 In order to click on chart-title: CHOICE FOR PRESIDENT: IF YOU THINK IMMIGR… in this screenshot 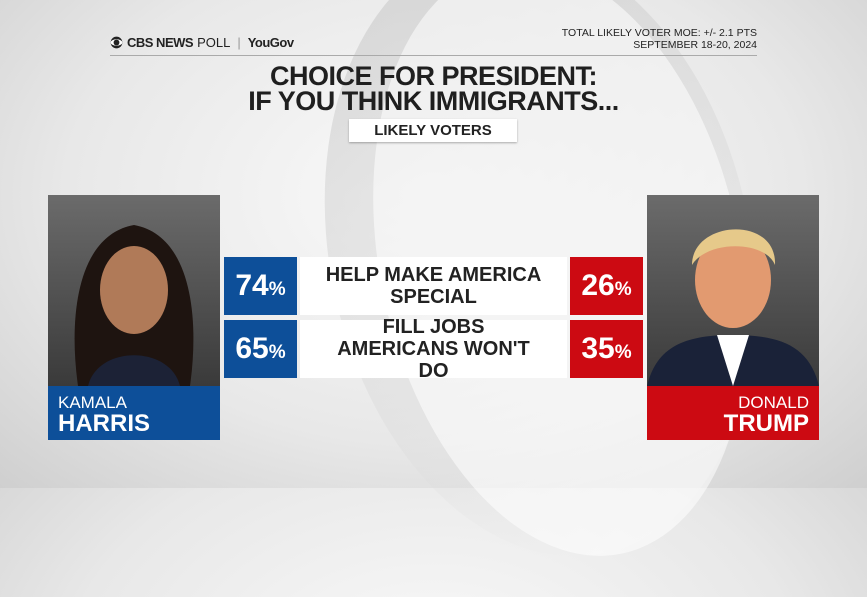, I will do `click(433, 88)`.